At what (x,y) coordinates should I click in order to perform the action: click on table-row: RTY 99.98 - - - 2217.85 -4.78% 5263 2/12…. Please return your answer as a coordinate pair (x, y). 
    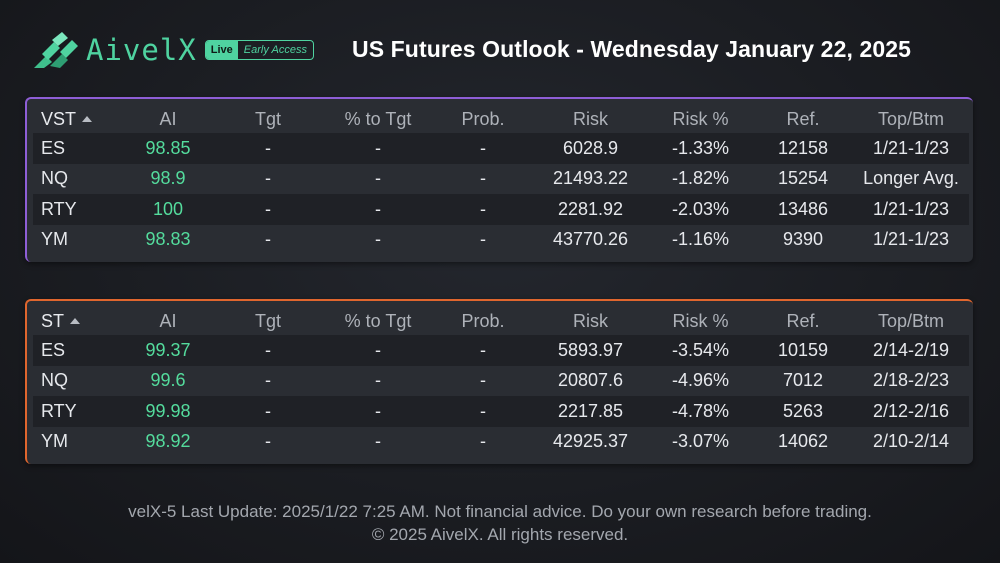
    Looking at the image, I should click on (501, 411).